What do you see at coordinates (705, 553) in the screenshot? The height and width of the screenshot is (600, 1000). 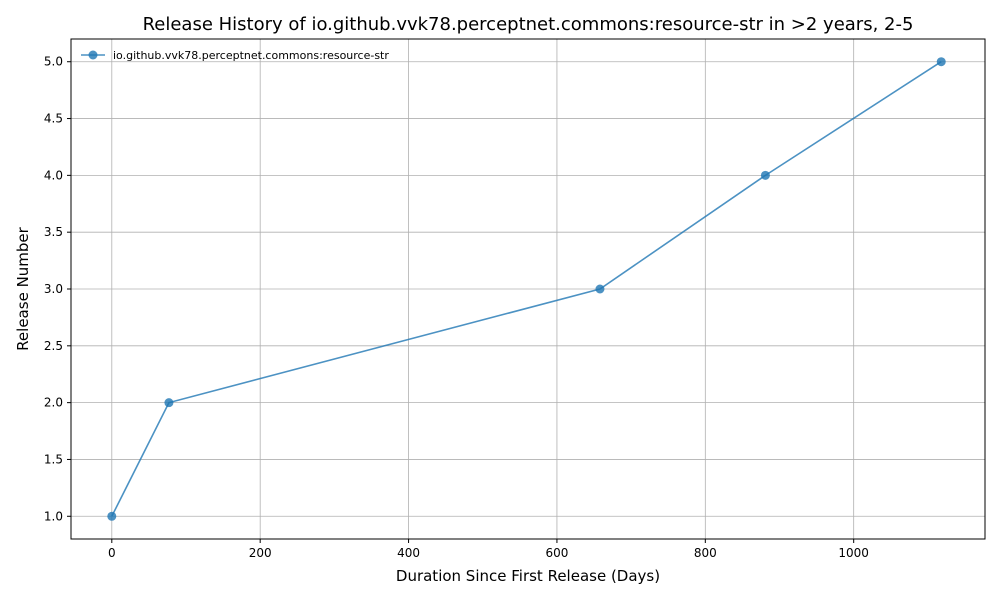 I see `x-tick-label: 800` at bounding box center [705, 553].